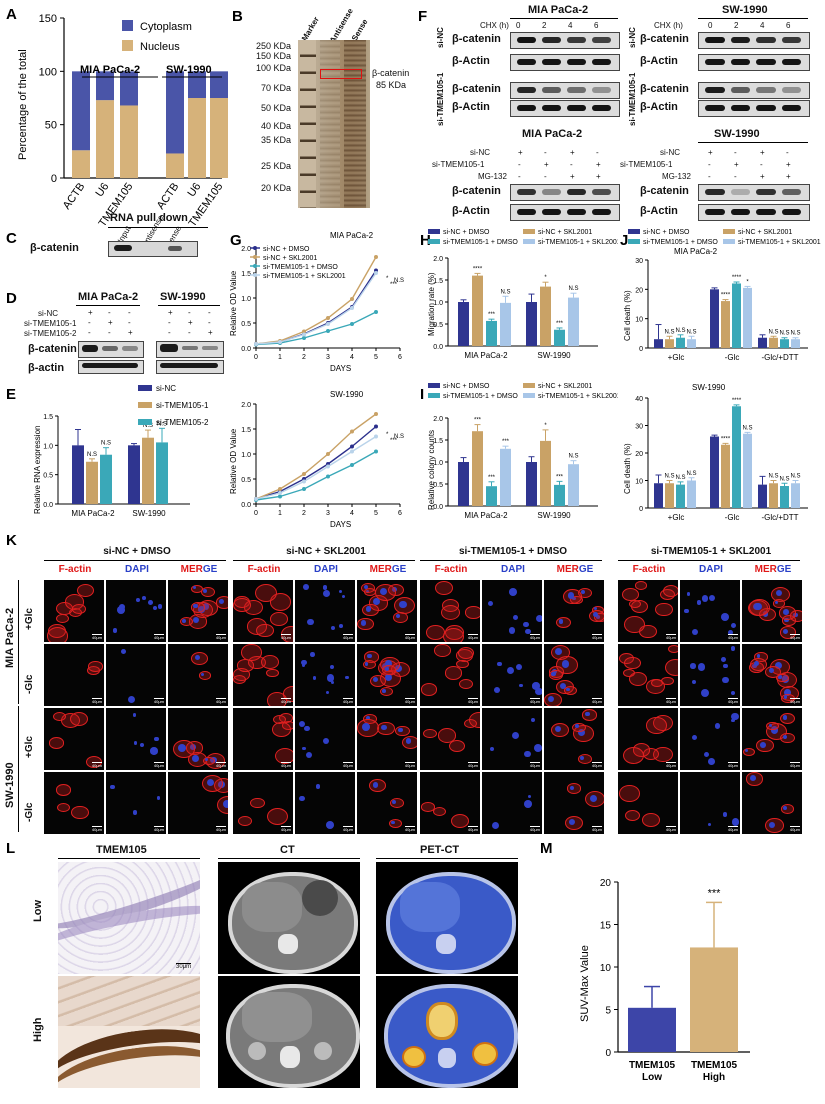 The width and height of the screenshot is (825, 1104). I want to click on g-xtick-label: 4, so click(352, 513).